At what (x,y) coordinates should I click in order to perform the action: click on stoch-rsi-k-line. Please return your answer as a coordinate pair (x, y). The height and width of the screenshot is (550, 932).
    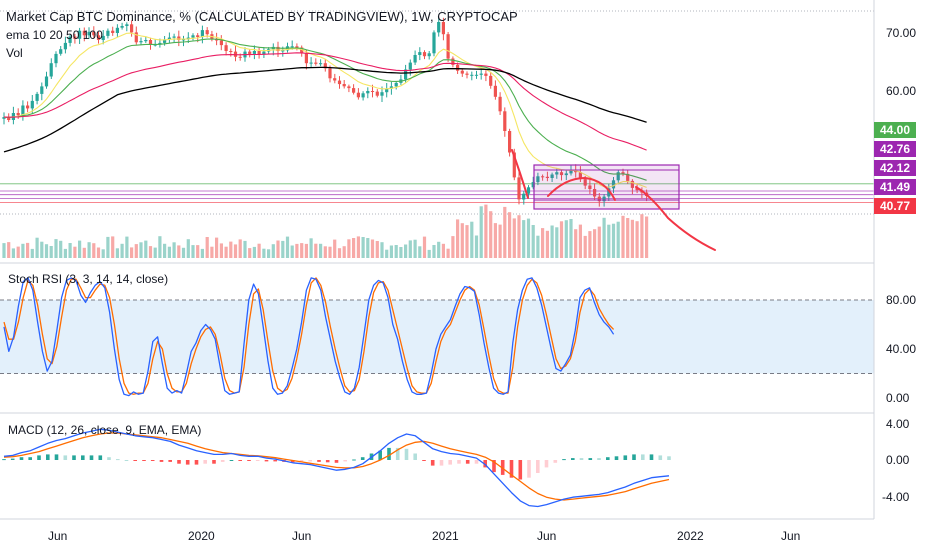
    Looking at the image, I should click on (309, 337).